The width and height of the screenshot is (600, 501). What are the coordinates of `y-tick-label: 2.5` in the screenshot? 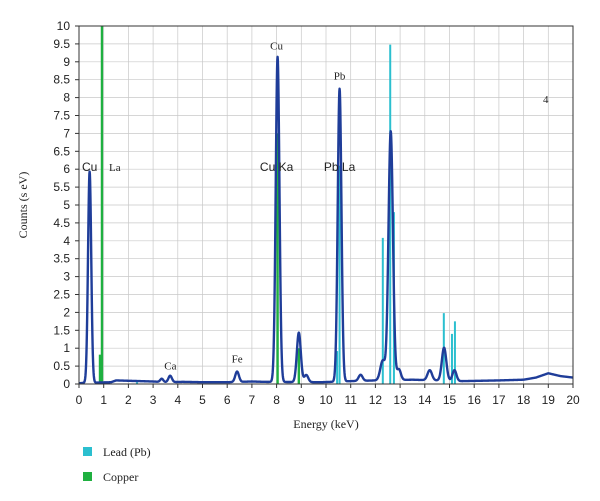 It's located at (61, 295).